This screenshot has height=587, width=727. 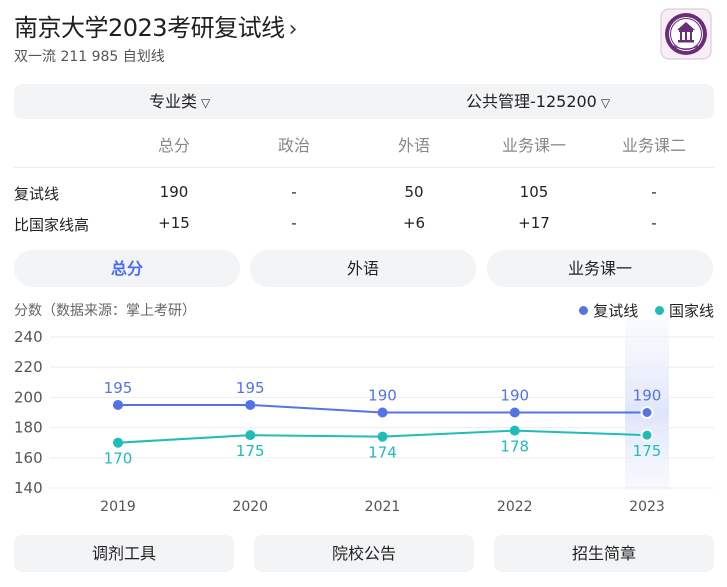 What do you see at coordinates (28, 337) in the screenshot?
I see `y-tick-label: 240` at bounding box center [28, 337].